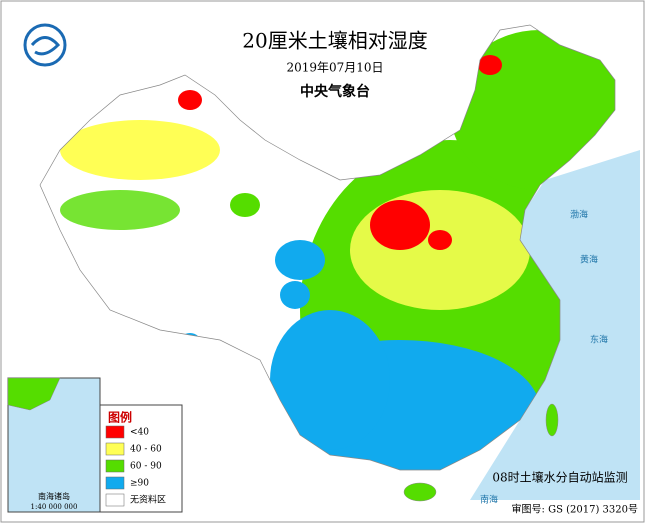  Describe the element at coordinates (54, 496) in the screenshot. I see `inset-label: 南海诸岛` at that location.